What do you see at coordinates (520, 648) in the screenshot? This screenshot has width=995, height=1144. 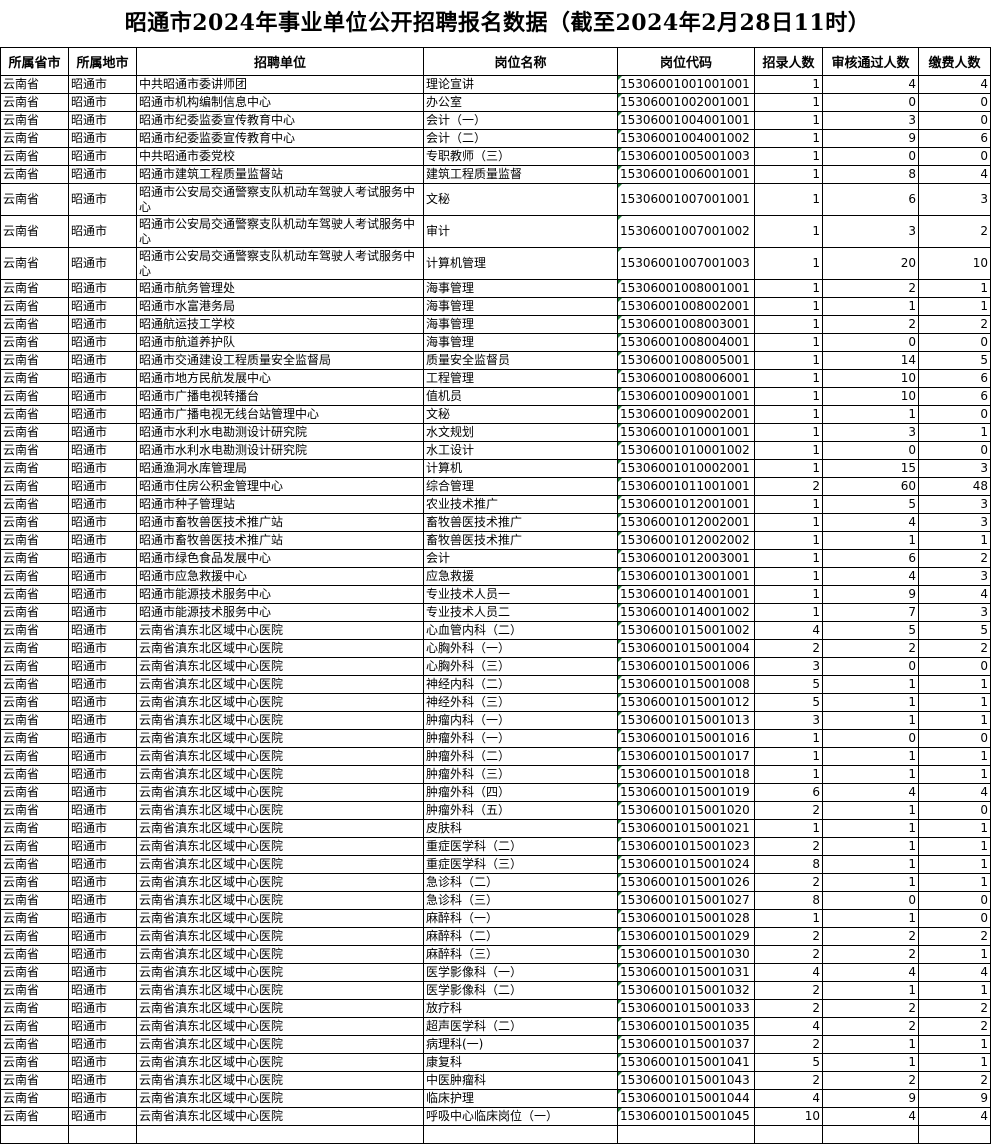 I see `position-cell: 心胸外科（一）` at bounding box center [520, 648].